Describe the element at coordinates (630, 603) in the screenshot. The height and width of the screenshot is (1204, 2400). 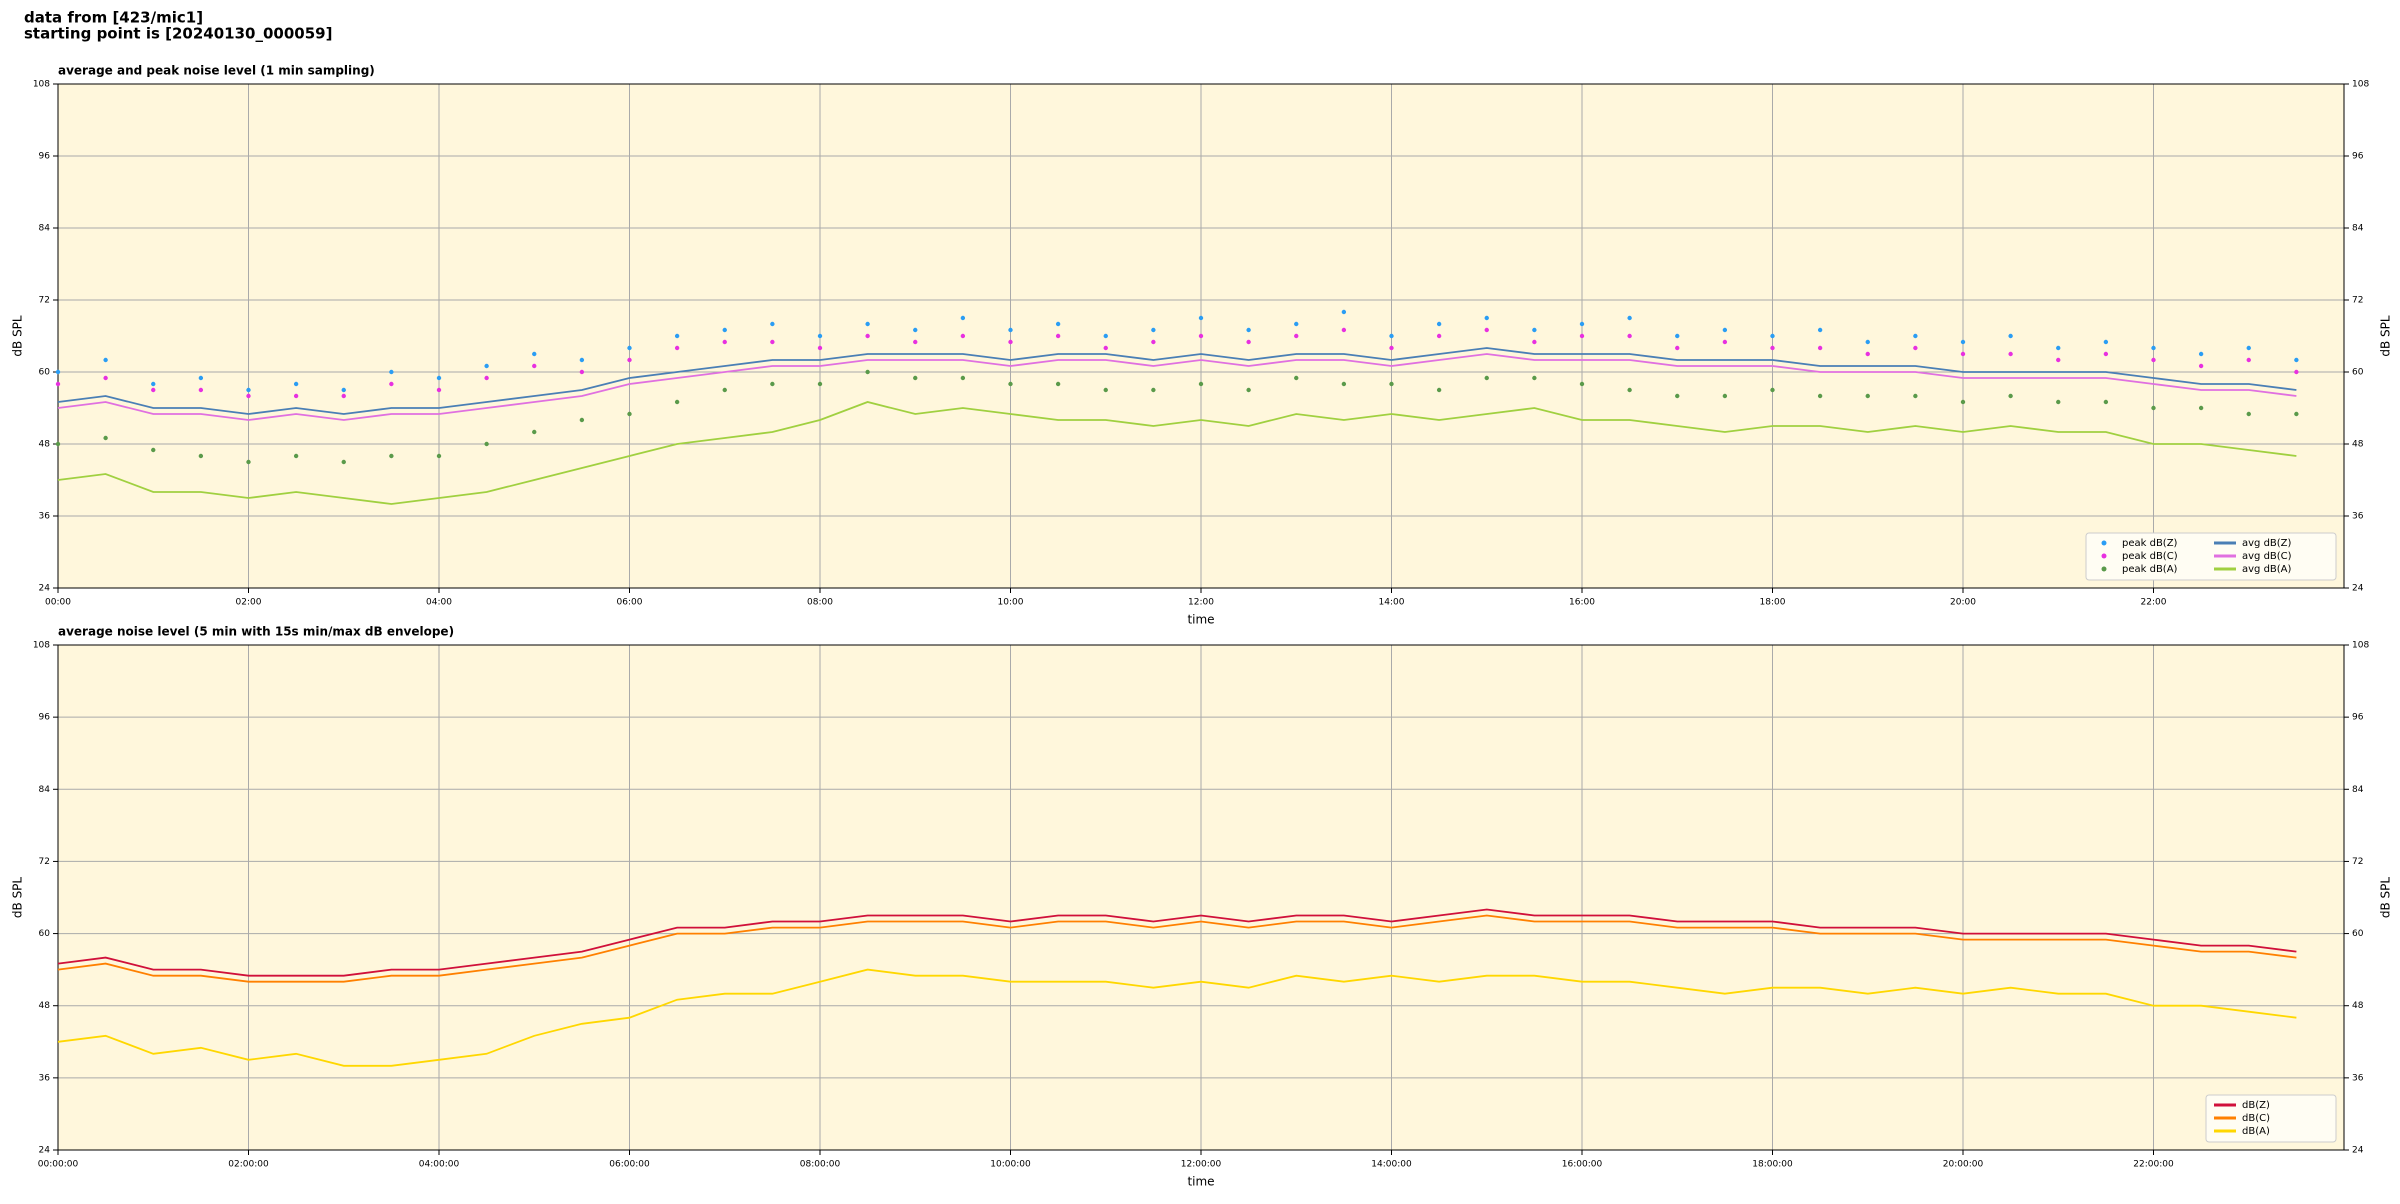
I see `x-tick-label: 06:00` at that location.